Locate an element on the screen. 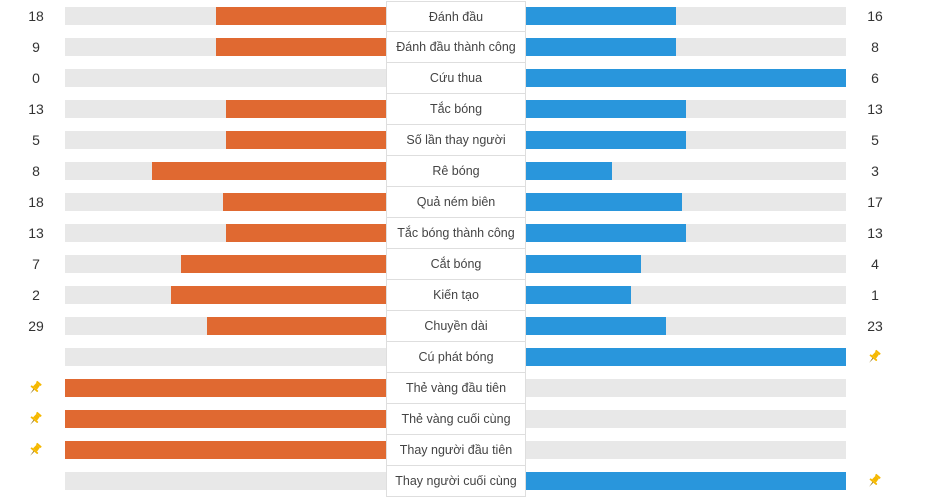  away-value: 8 is located at coordinates (875, 47).